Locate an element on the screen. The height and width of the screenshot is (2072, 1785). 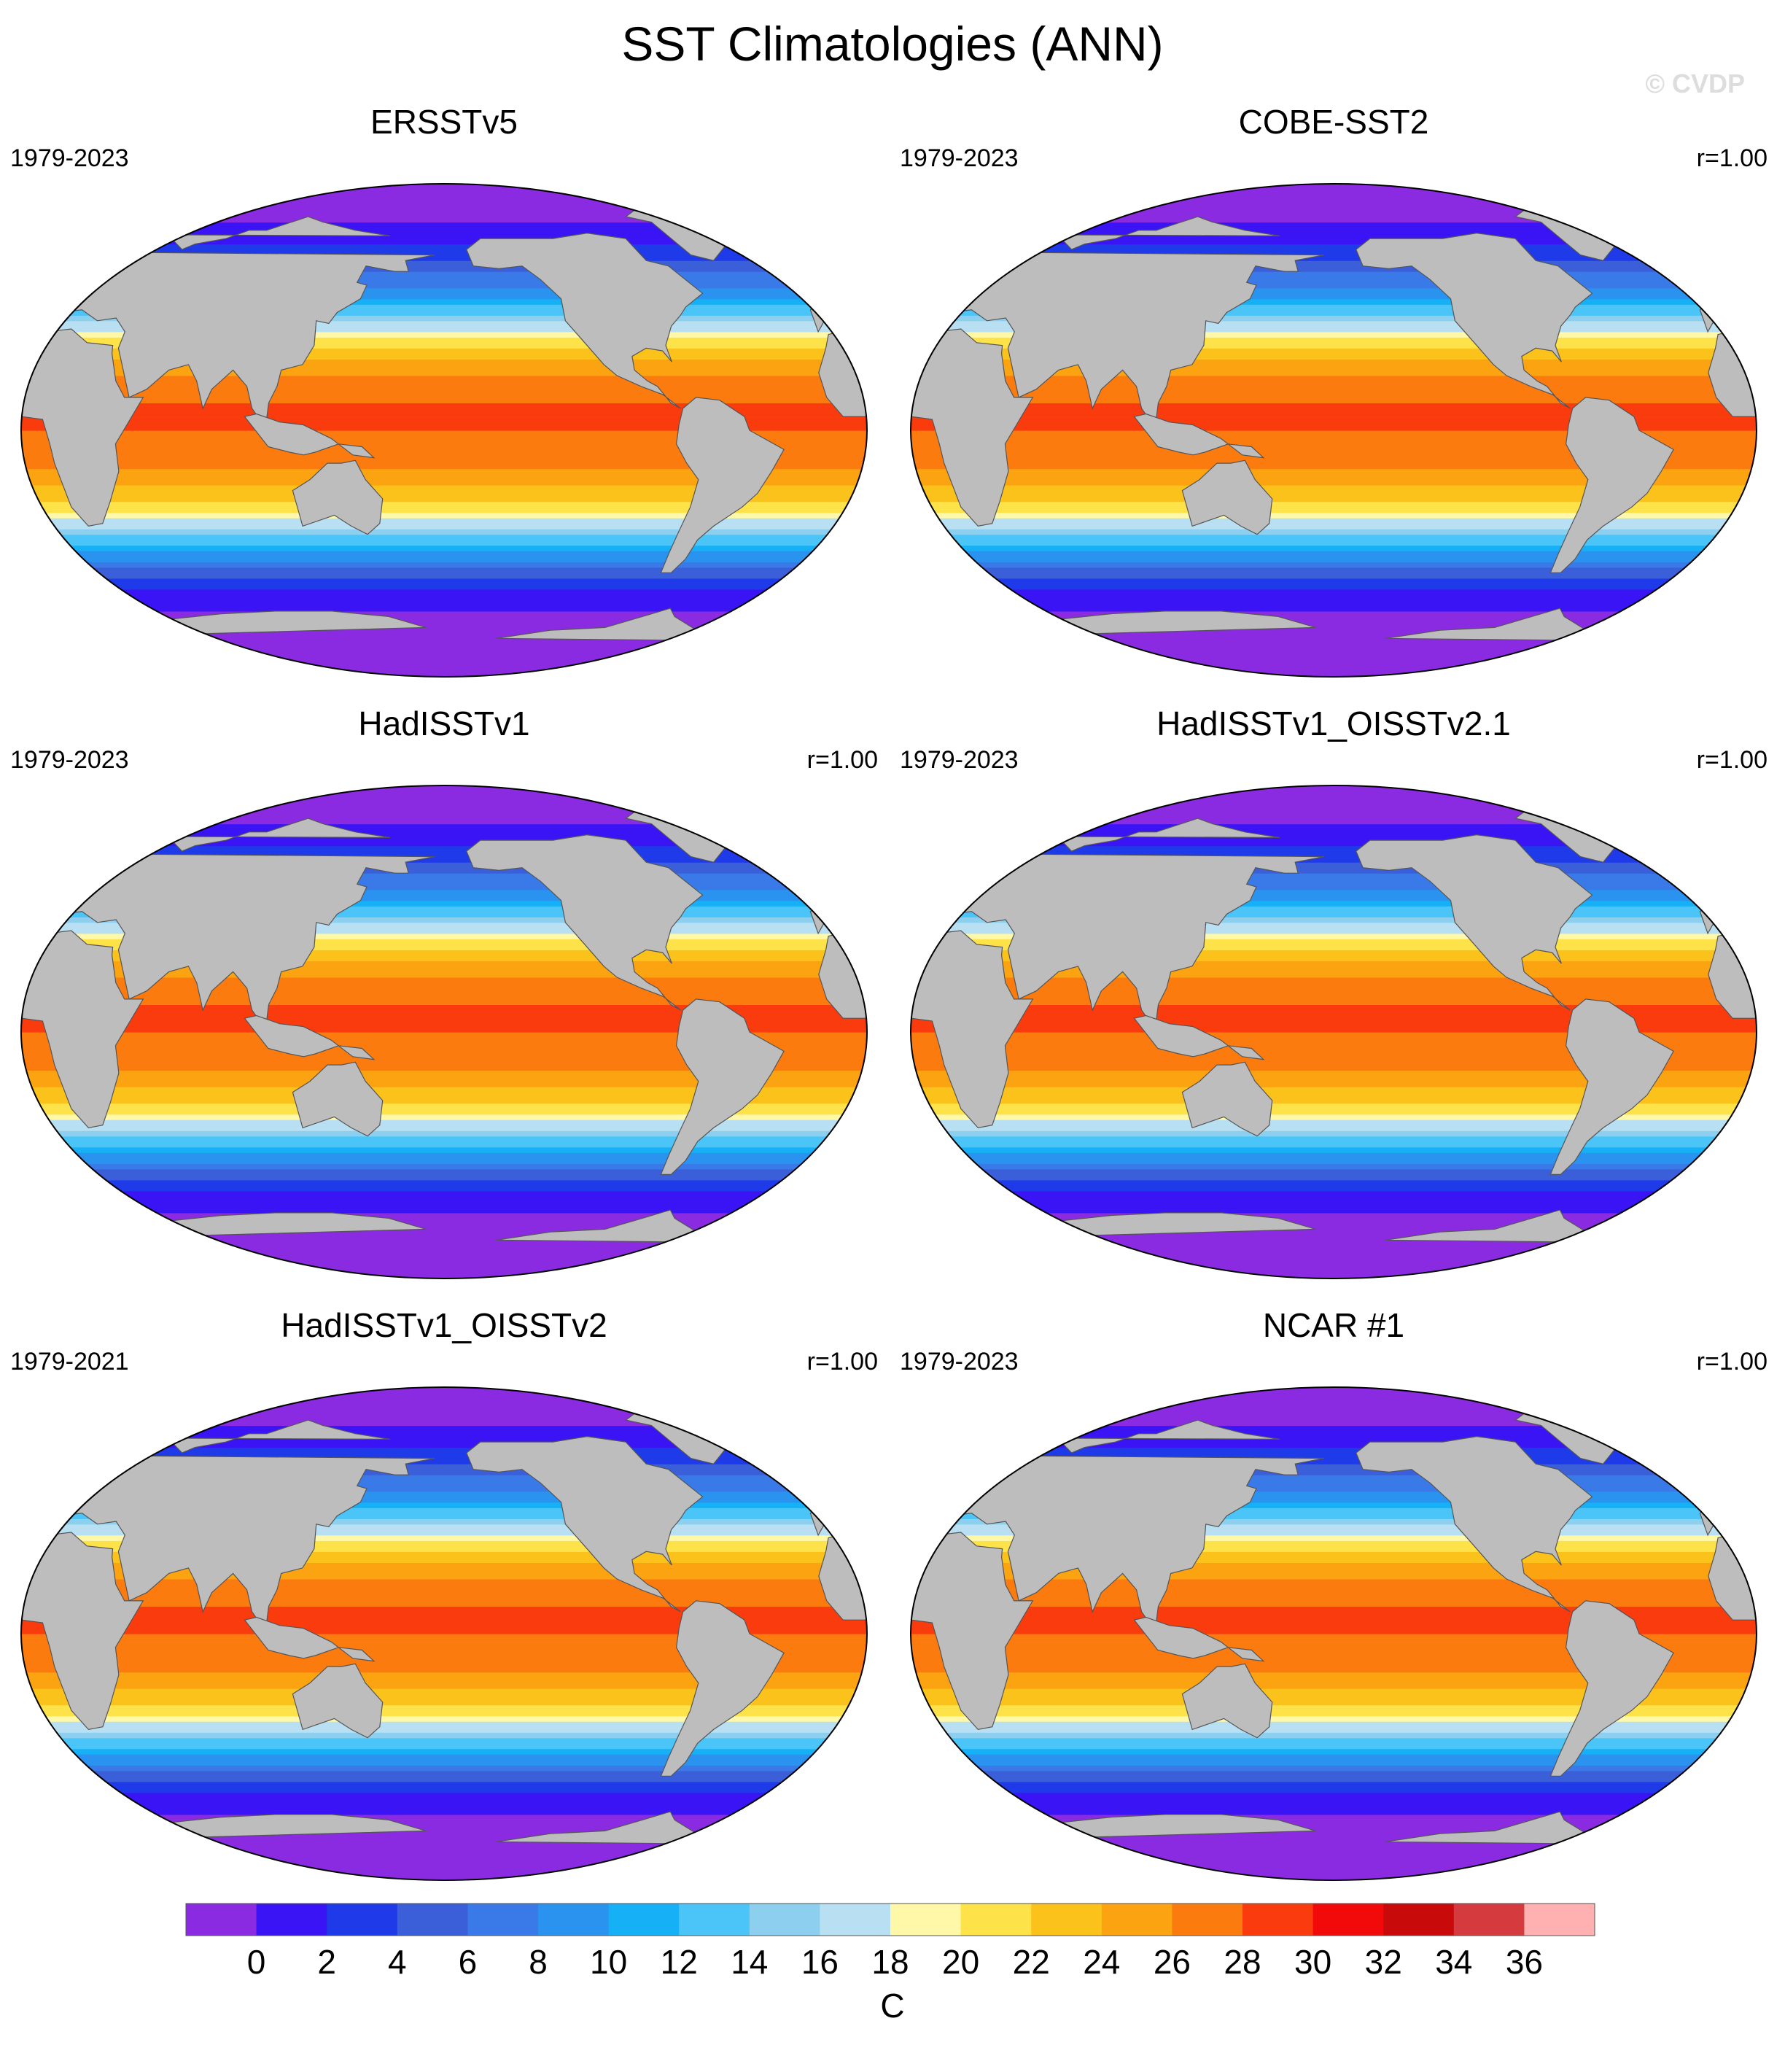
period-label: 1979-2021 is located at coordinates (69, 1361).